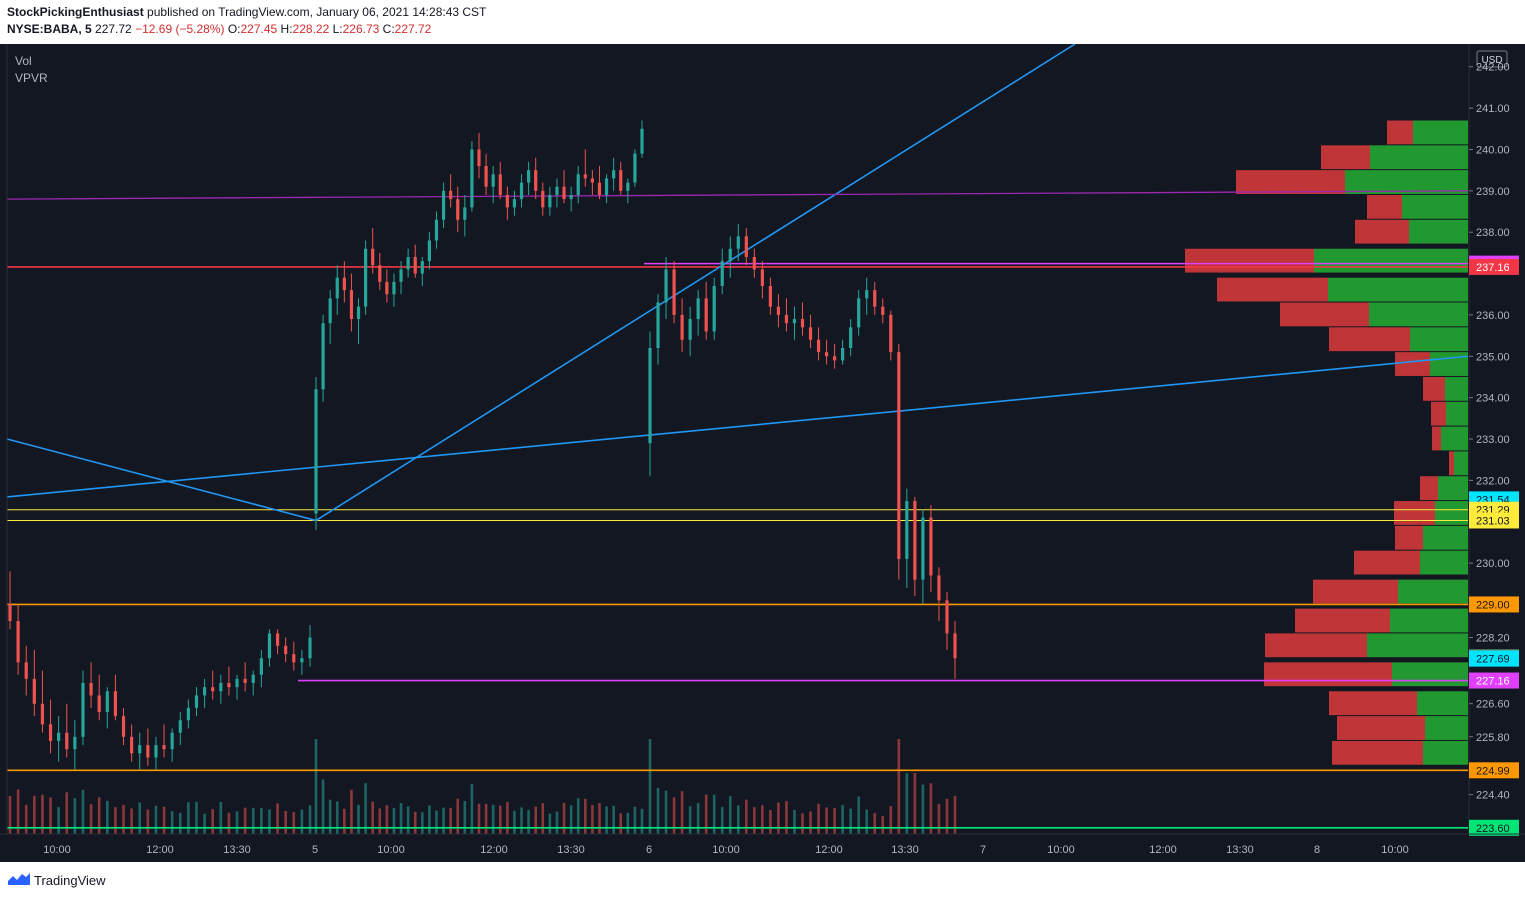 Image resolution: width=1525 pixels, height=898 pixels. What do you see at coordinates (361, 29) in the screenshot?
I see `low-value: 226.73` at bounding box center [361, 29].